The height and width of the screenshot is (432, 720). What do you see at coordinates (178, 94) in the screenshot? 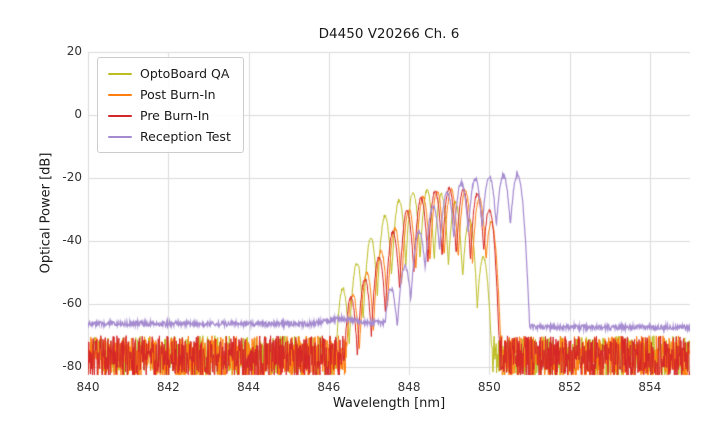
I see `legend-label: Post Burn-In` at bounding box center [178, 94].